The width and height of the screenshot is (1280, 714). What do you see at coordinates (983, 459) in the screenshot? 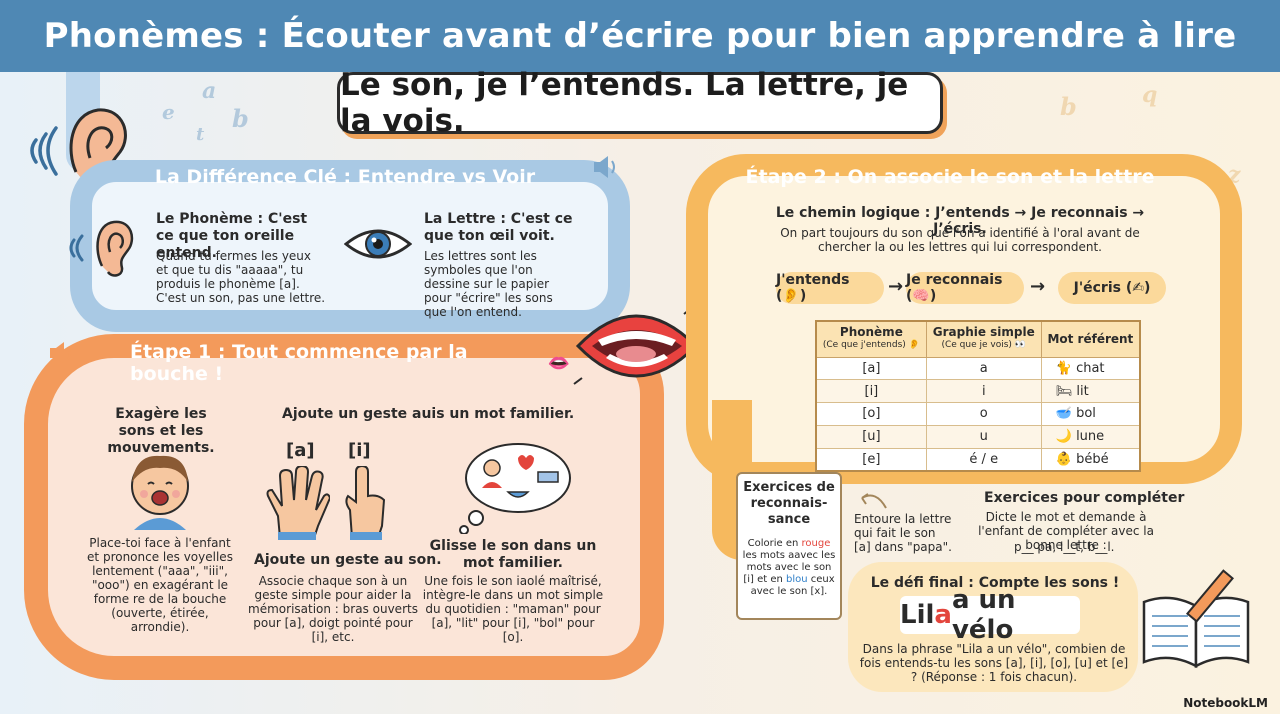
I see `table-cell-graphie: é / e` at bounding box center [983, 459].